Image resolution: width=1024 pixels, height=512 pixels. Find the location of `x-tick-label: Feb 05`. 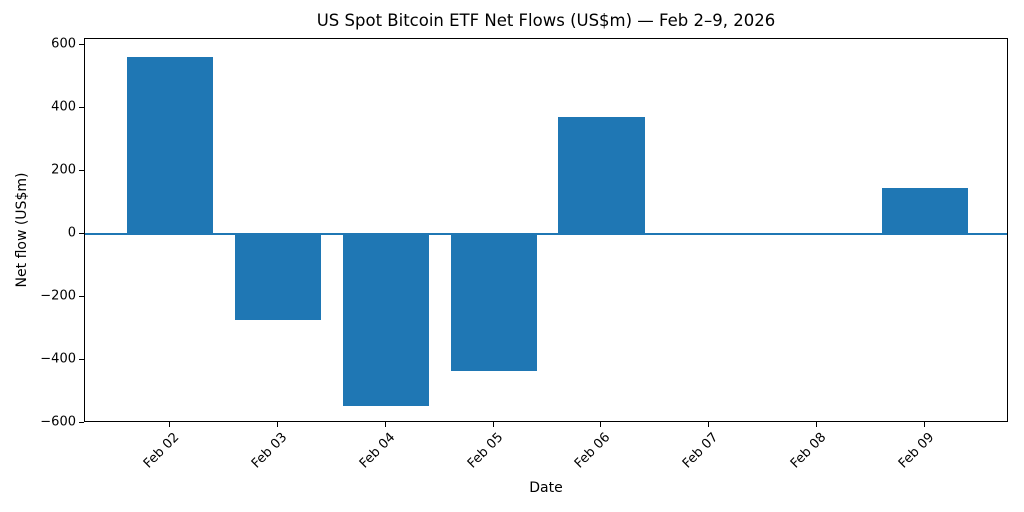

x-tick-label: Feb 05 is located at coordinates (485, 451).